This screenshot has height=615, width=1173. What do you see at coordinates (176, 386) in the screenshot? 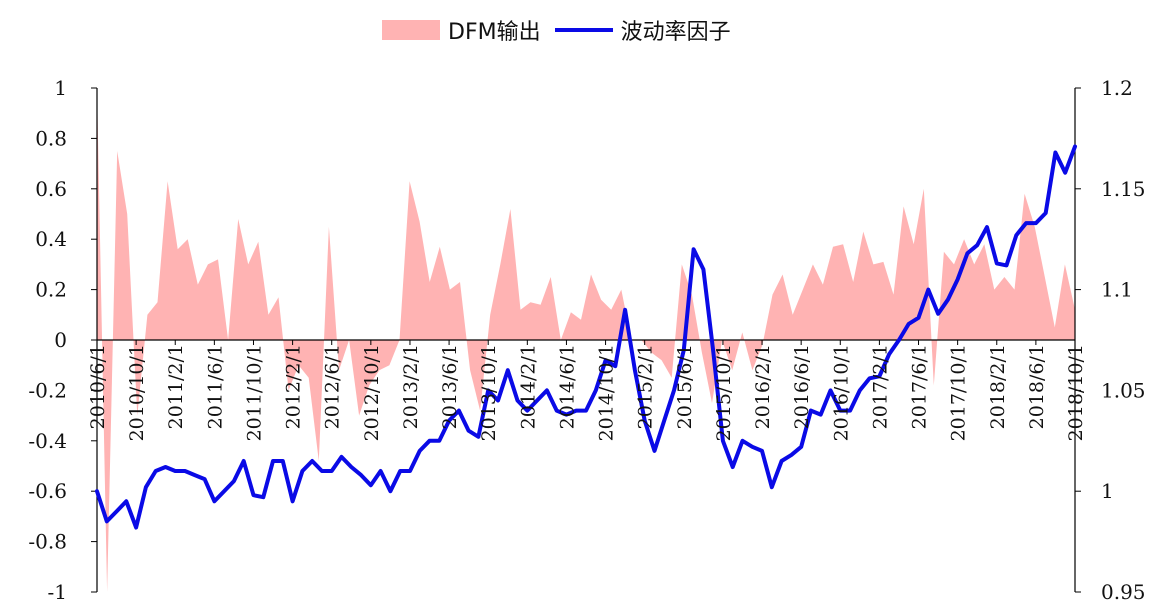
I see `x-tick-label: 2011/2/1` at bounding box center [176, 386].